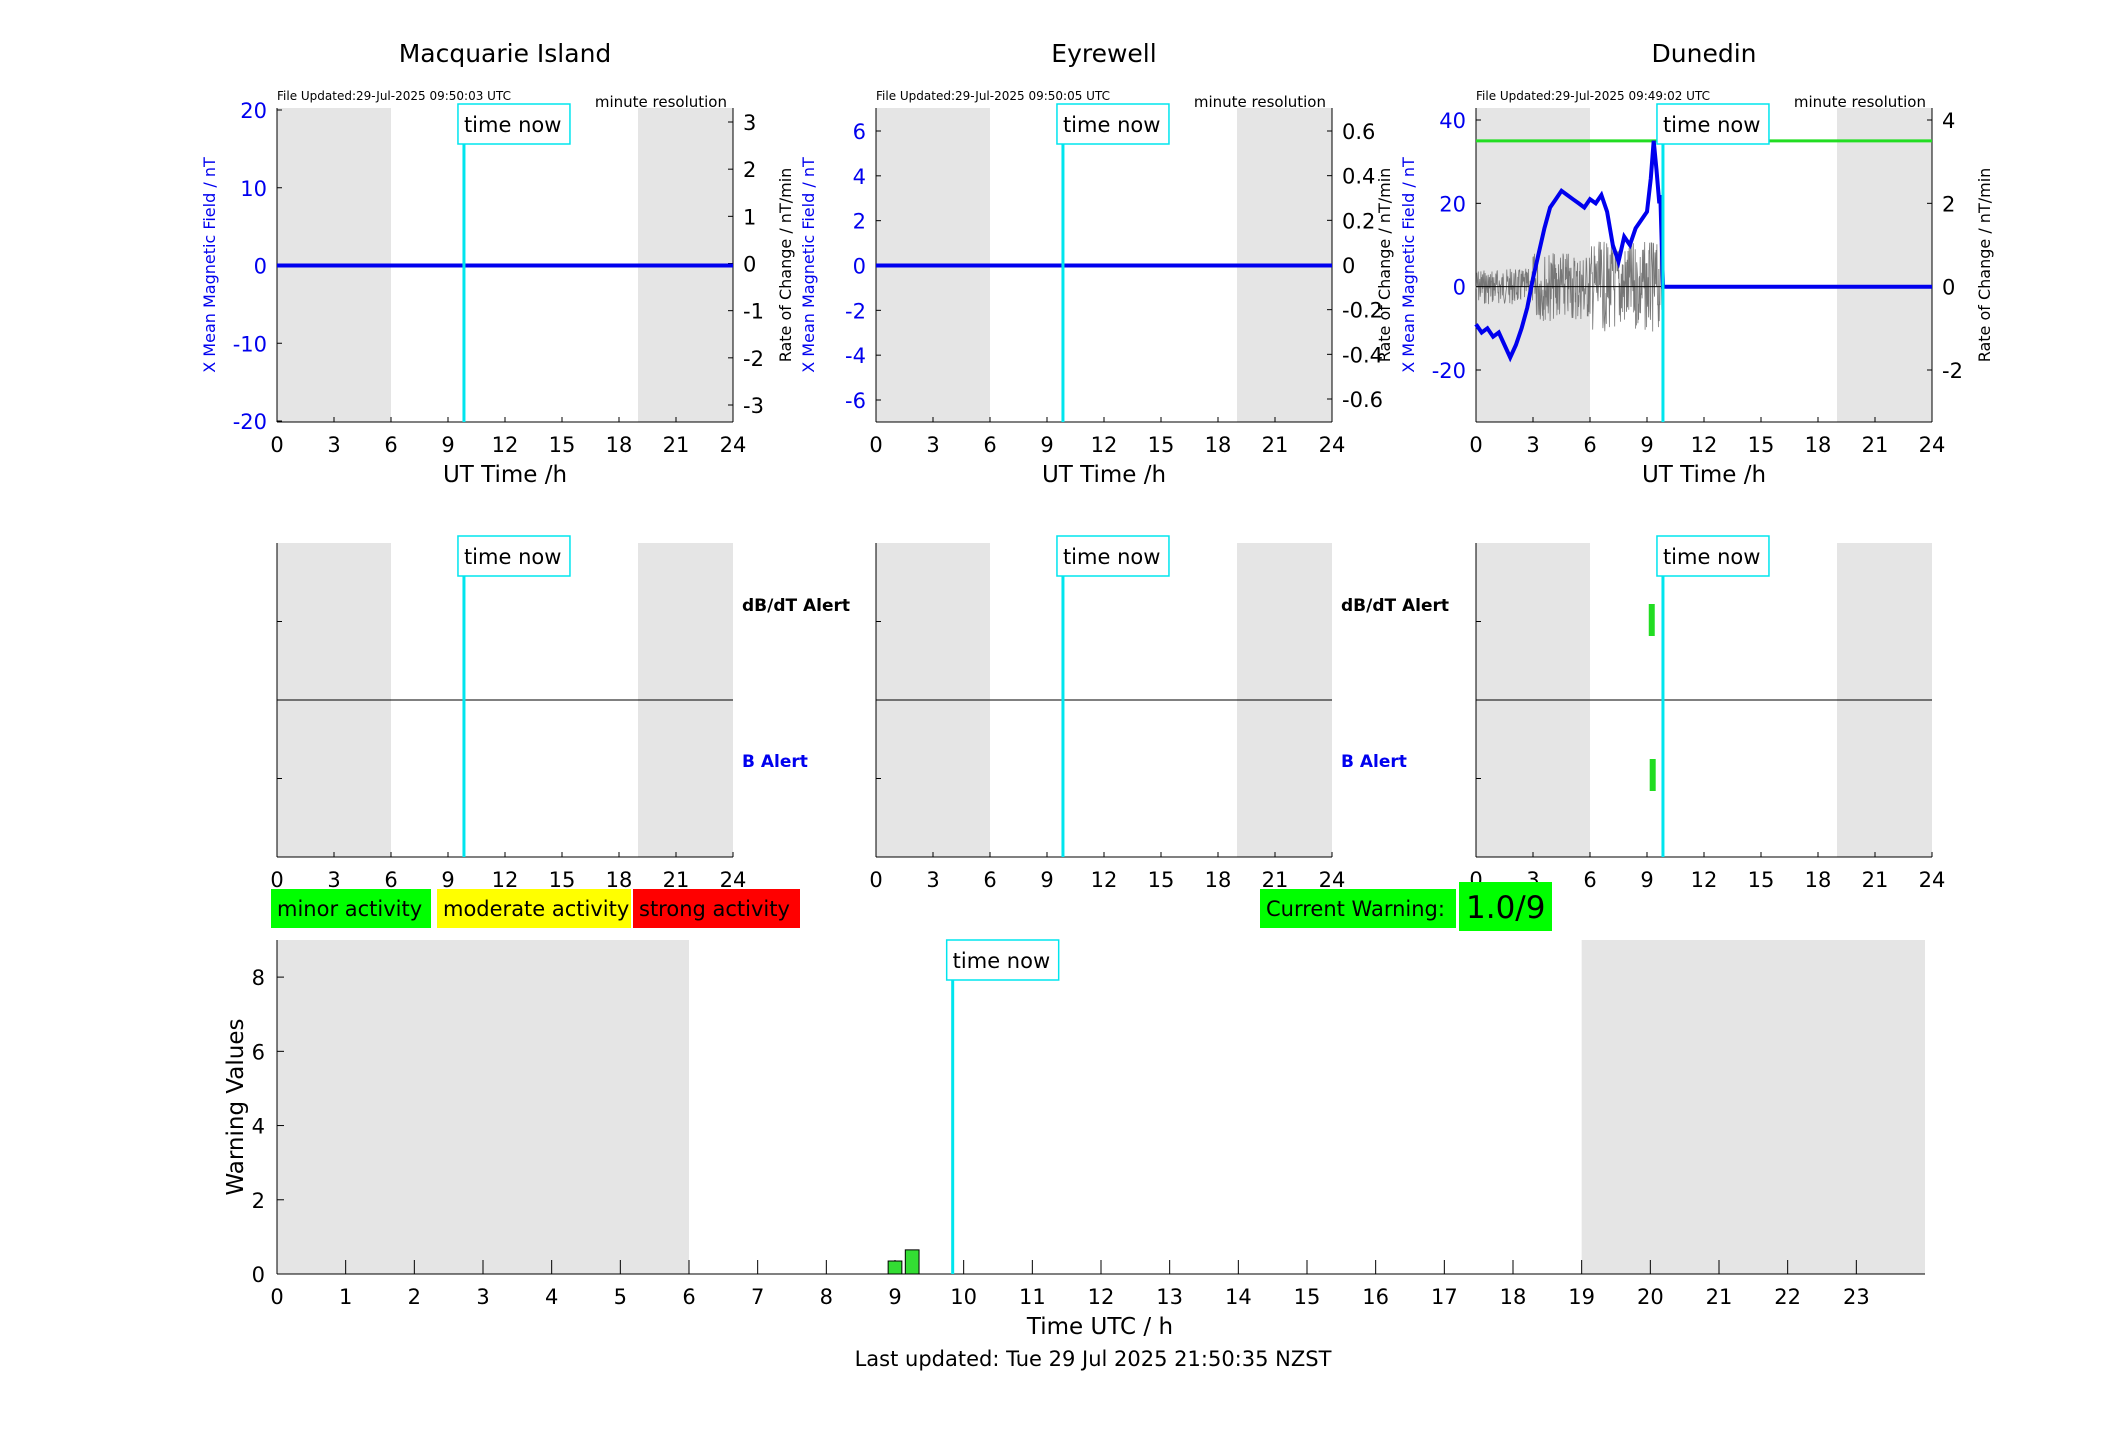 Image resolution: width=2117 pixels, height=1437 pixels. What do you see at coordinates (1650, 1297) in the screenshot?
I see `x-tick-label: 20` at bounding box center [1650, 1297].